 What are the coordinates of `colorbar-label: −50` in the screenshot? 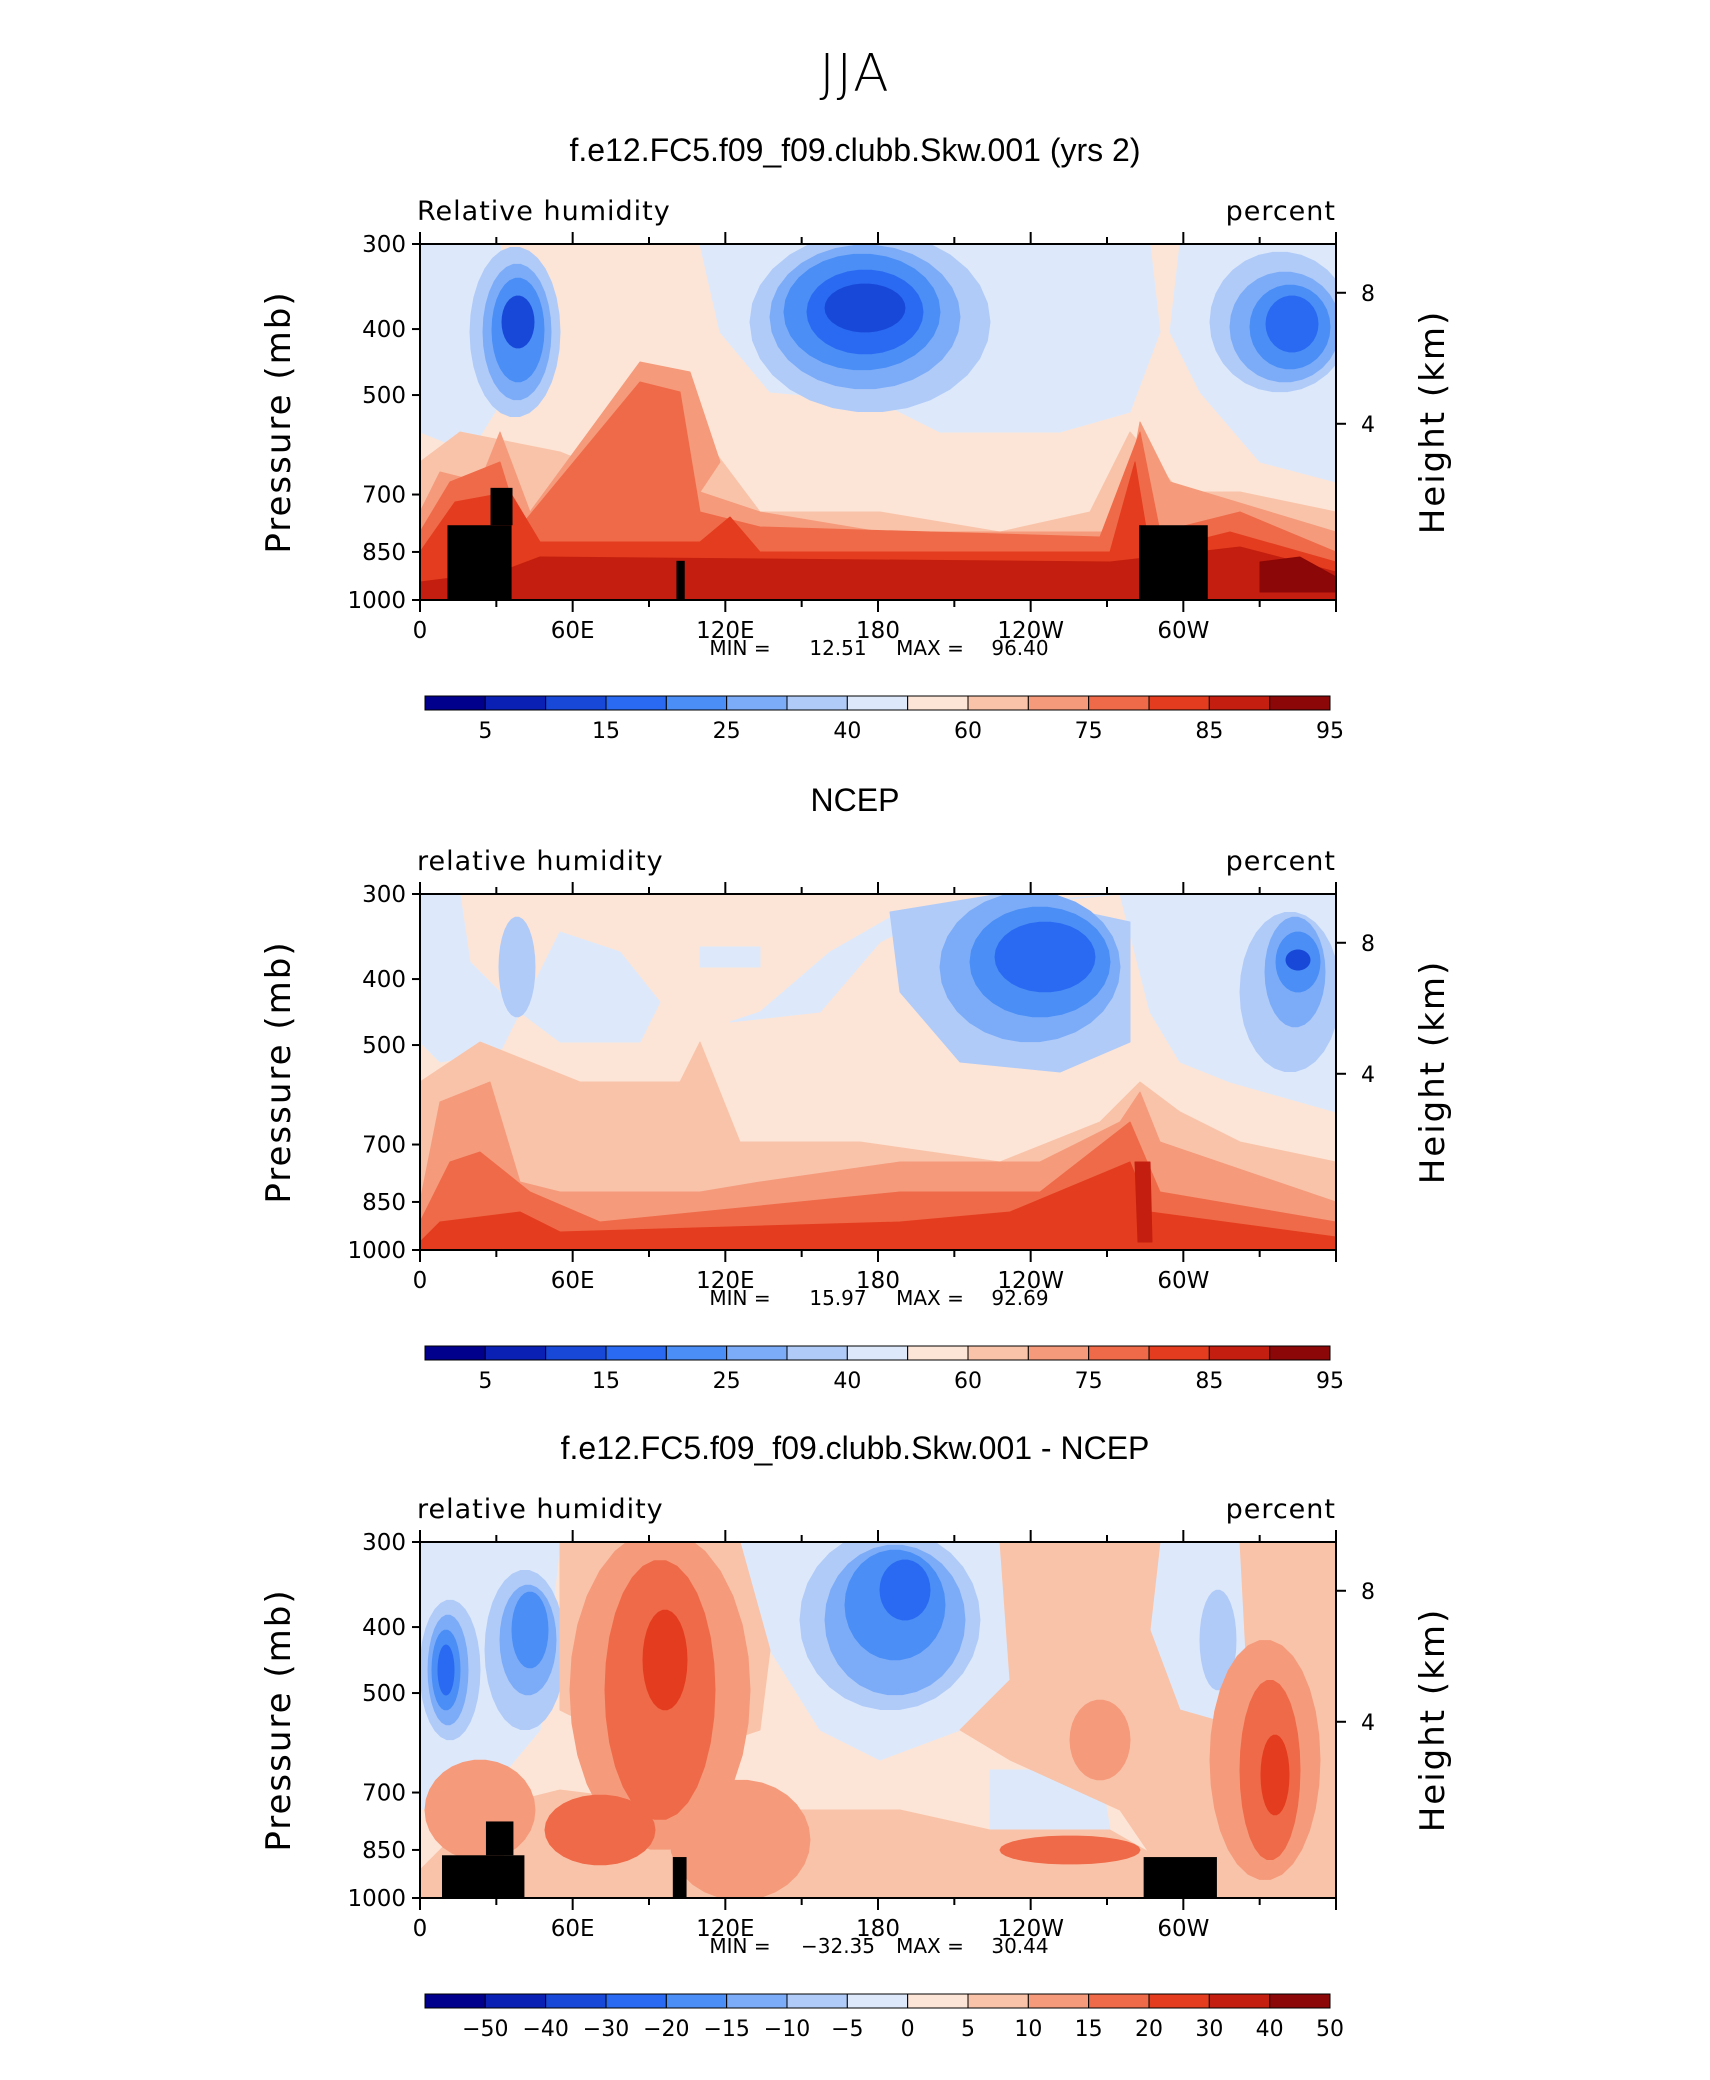 It's located at (485, 2029).